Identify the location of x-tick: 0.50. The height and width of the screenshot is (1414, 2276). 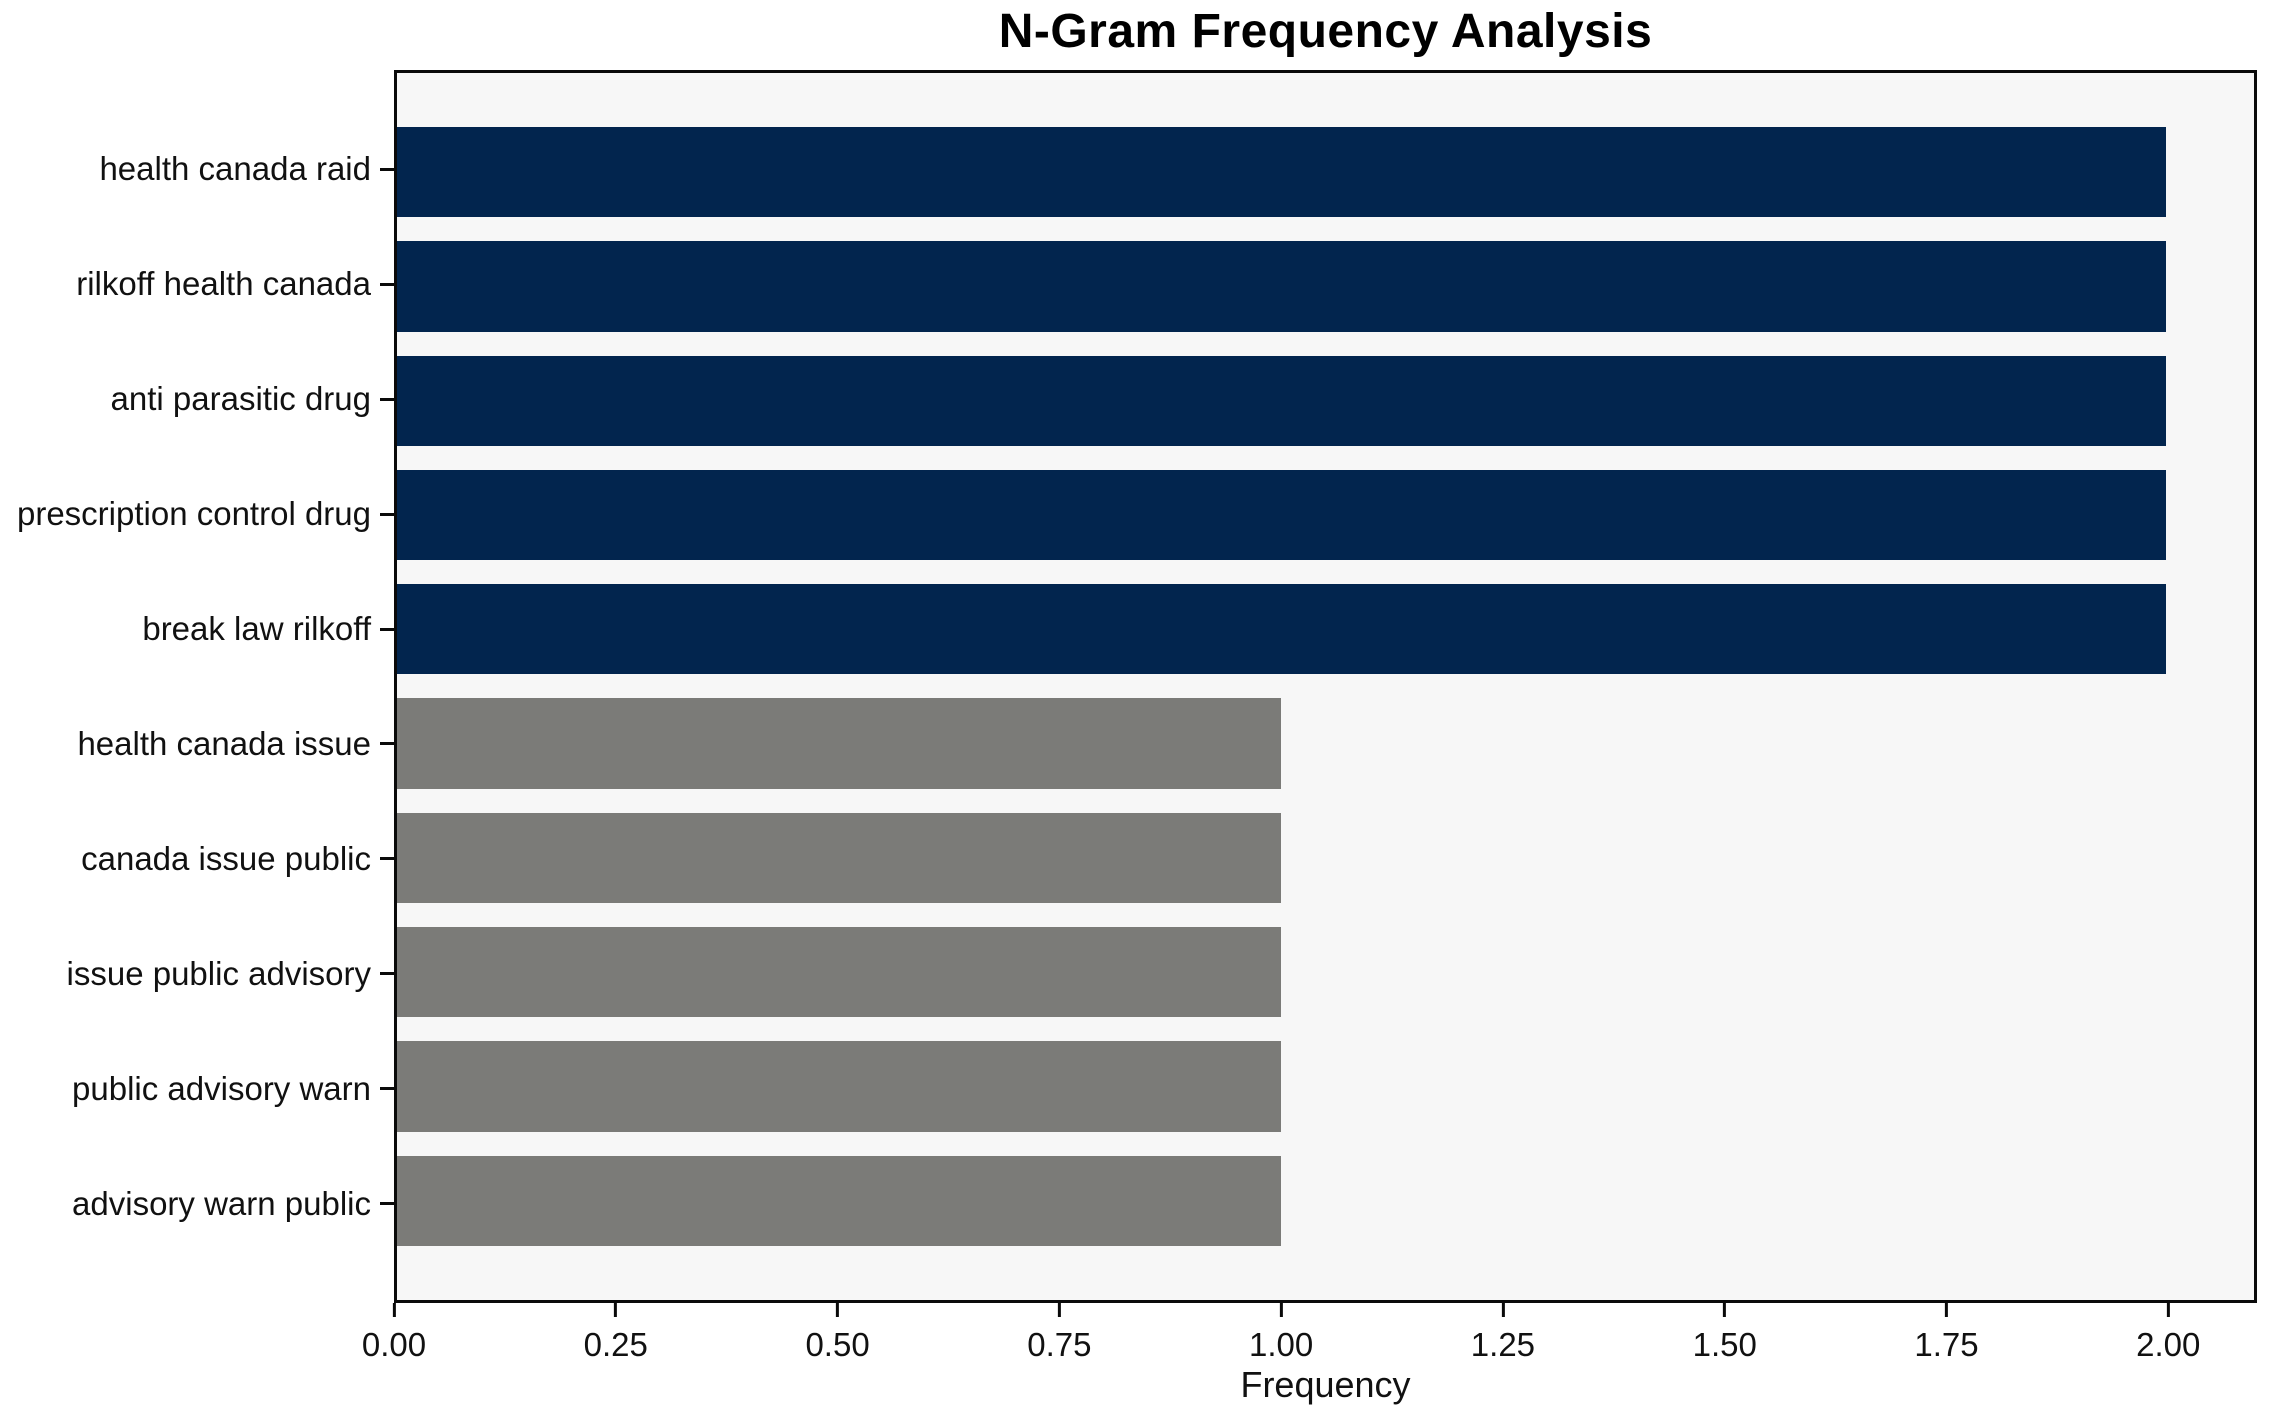
(837, 1333).